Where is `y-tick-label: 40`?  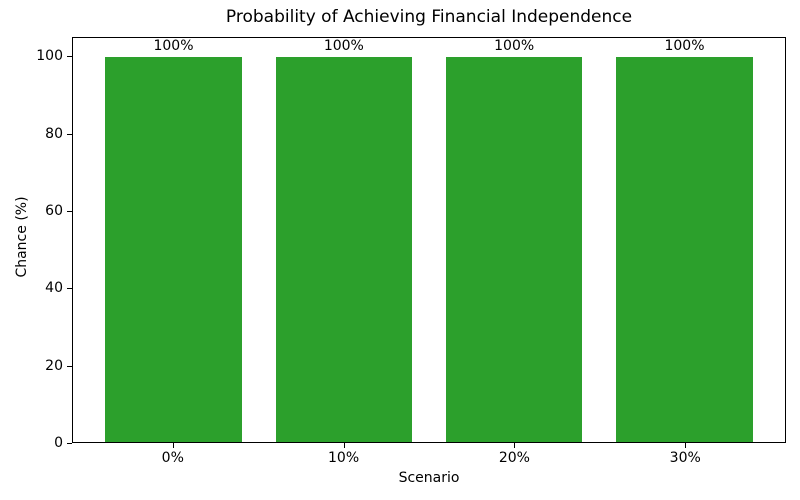 y-tick-label: 40 is located at coordinates (54, 288).